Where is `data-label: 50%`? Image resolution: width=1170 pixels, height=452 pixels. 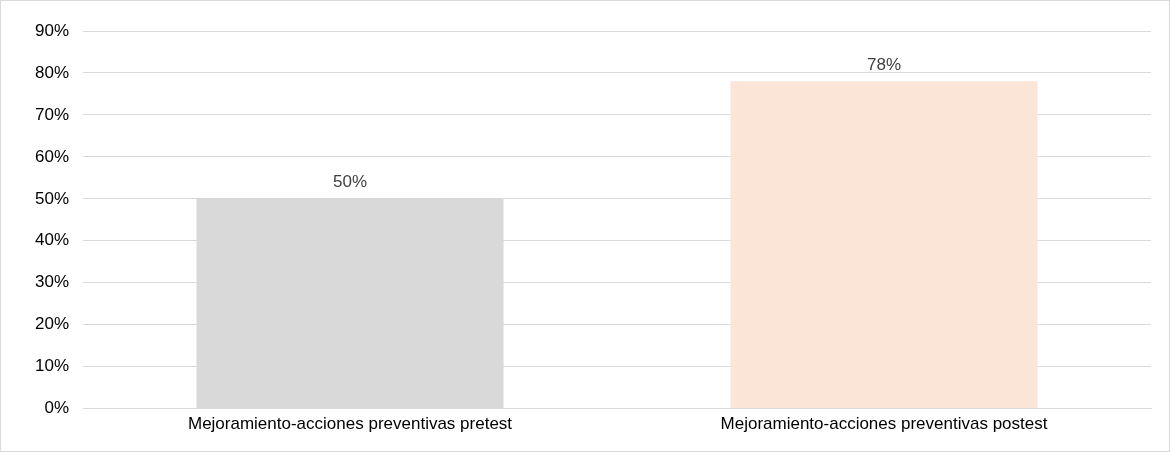 data-label: 50% is located at coordinates (350, 182).